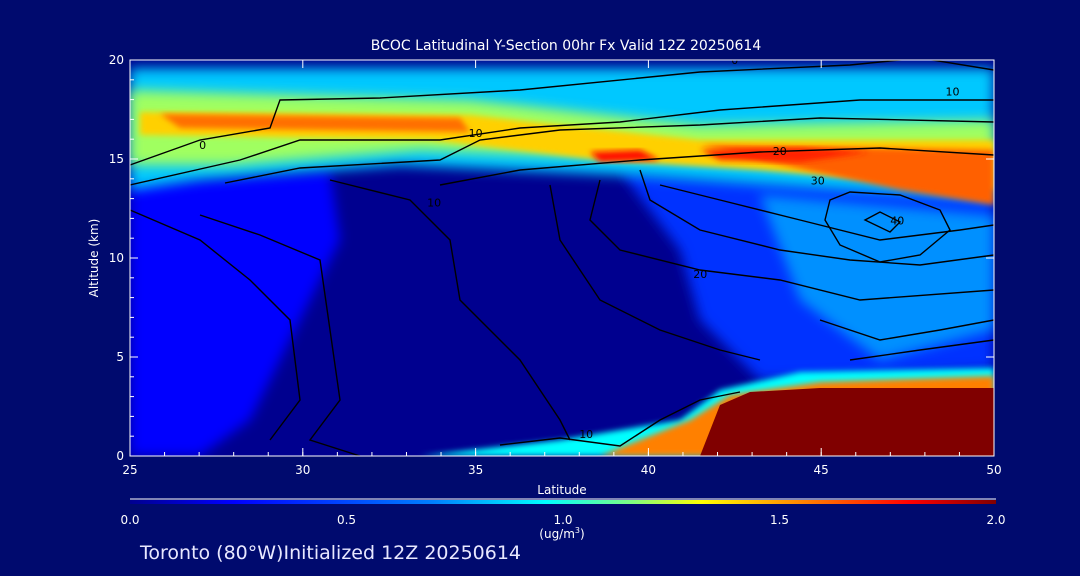  Describe the element at coordinates (315, 123) in the screenshot. I see `field-upper-orange` at that location.